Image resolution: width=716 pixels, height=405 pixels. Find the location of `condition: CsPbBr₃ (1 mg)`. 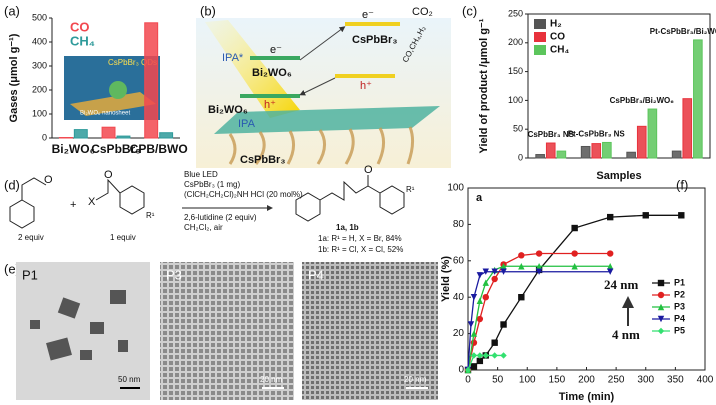

condition: CsPbBr₃ (1 mg) is located at coordinates (212, 184).